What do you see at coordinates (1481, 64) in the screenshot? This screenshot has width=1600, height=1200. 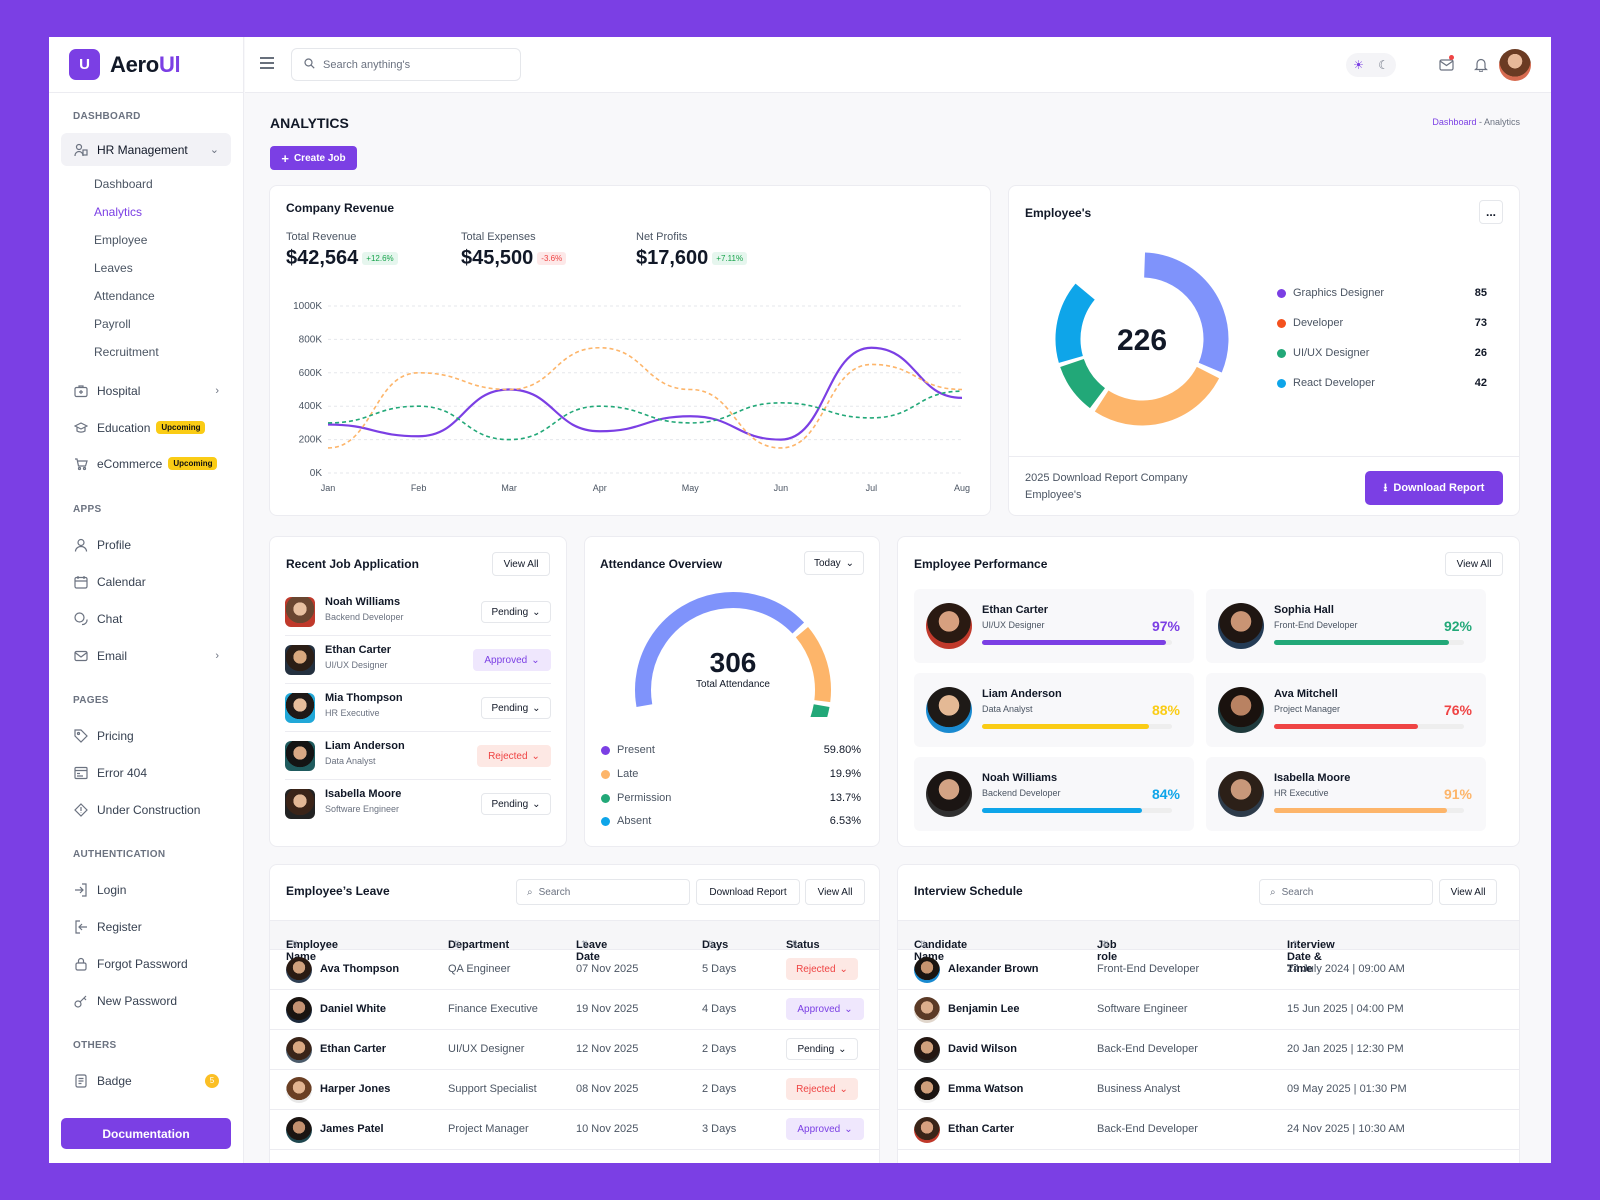 I see `bell-icon` at bounding box center [1481, 64].